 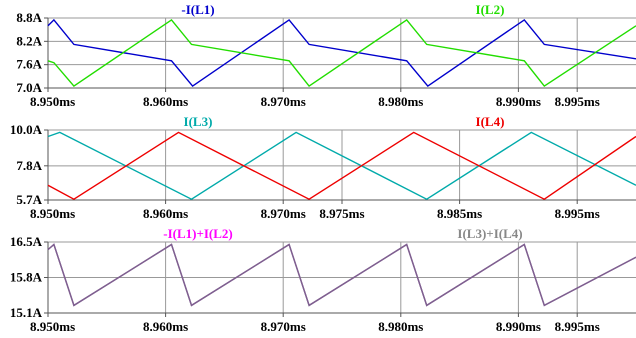 I want to click on x-tick-label: 8.985ms, so click(x=459, y=213).